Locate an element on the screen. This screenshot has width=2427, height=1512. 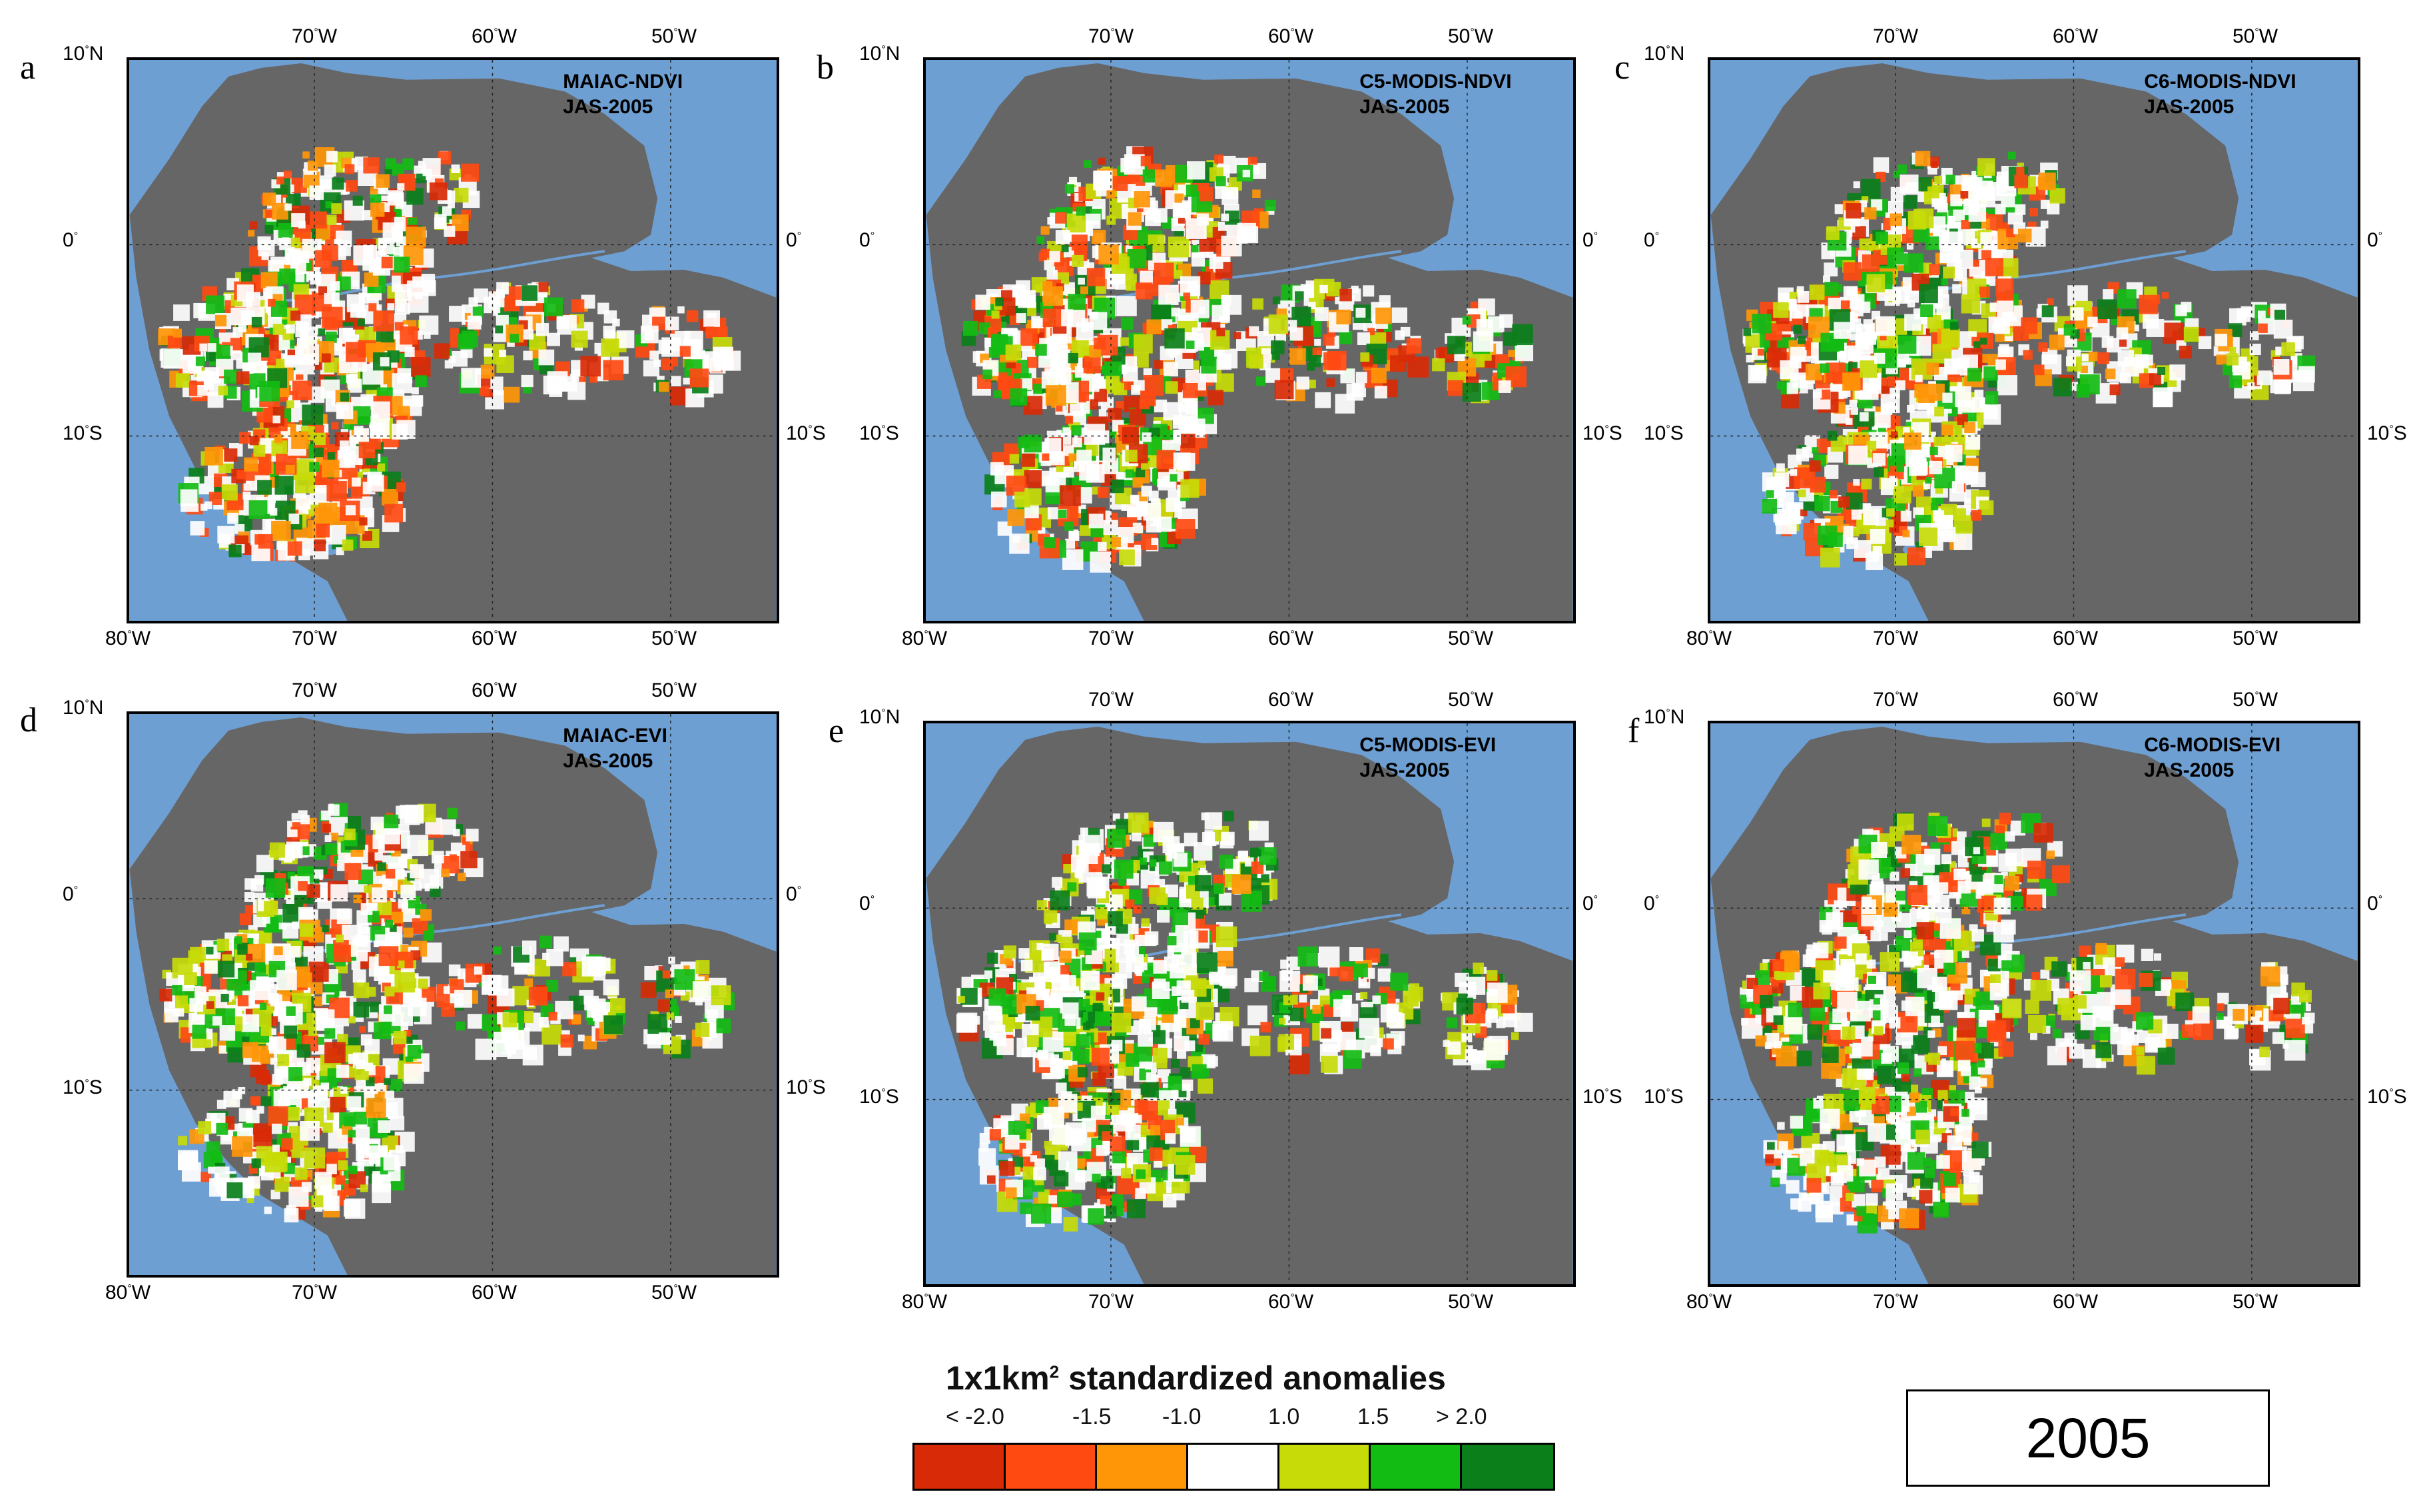
map-panel-a: MAIAC-NDVI JAS-2005 is located at coordinates (453, 340).